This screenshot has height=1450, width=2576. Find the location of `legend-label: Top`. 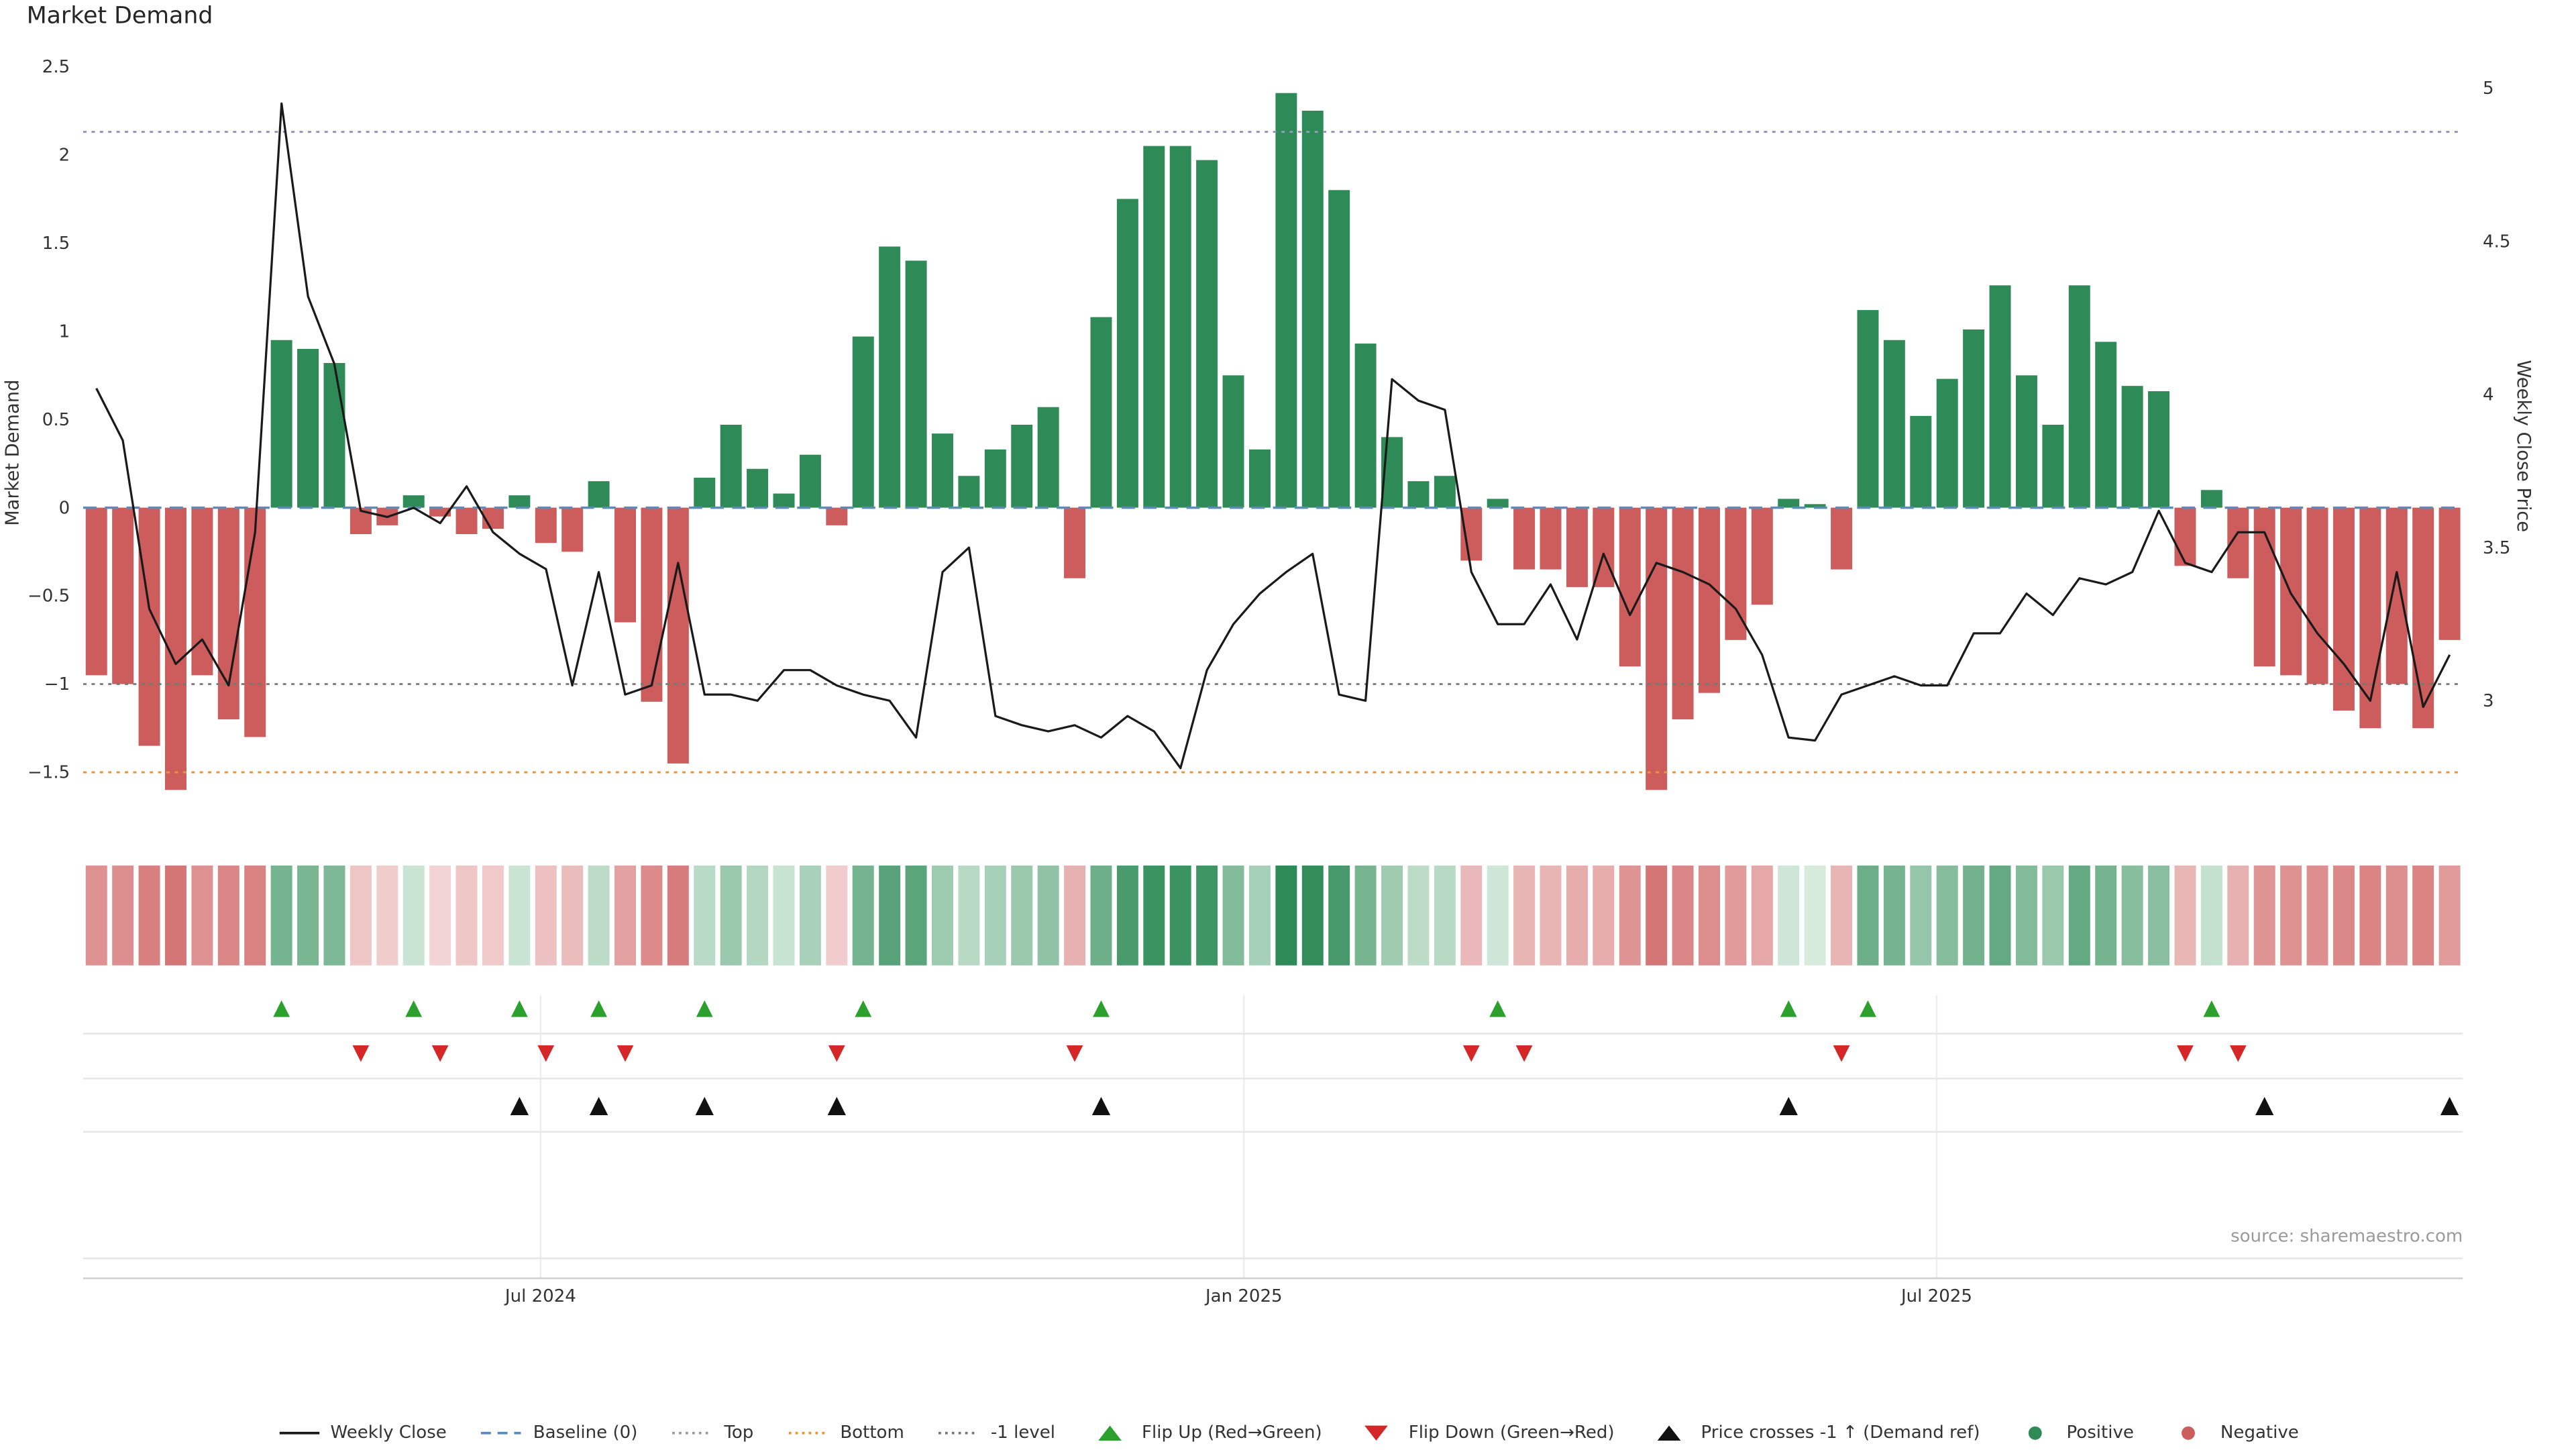

legend-label: Top is located at coordinates (739, 1432).